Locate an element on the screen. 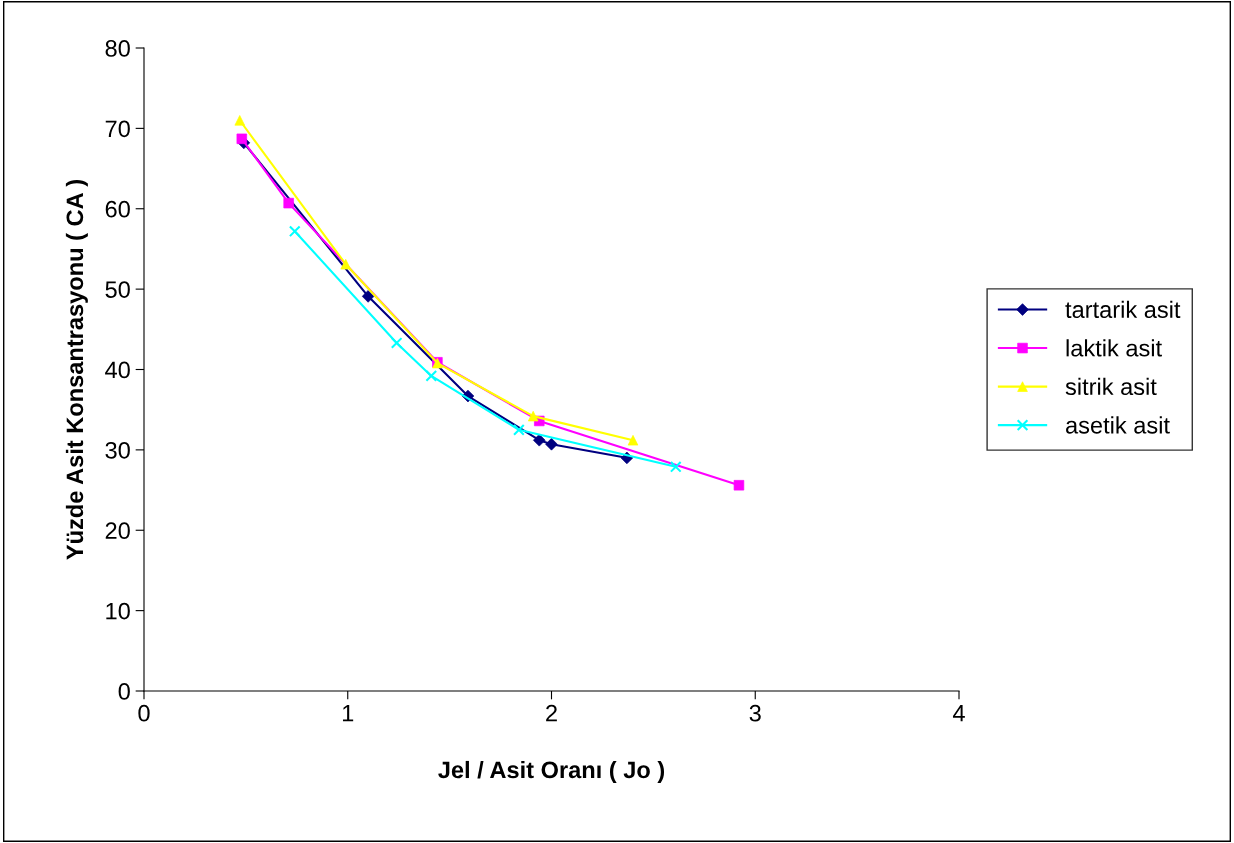 This screenshot has height=843, width=1234. y-tick-label: 80 is located at coordinates (117, 48).